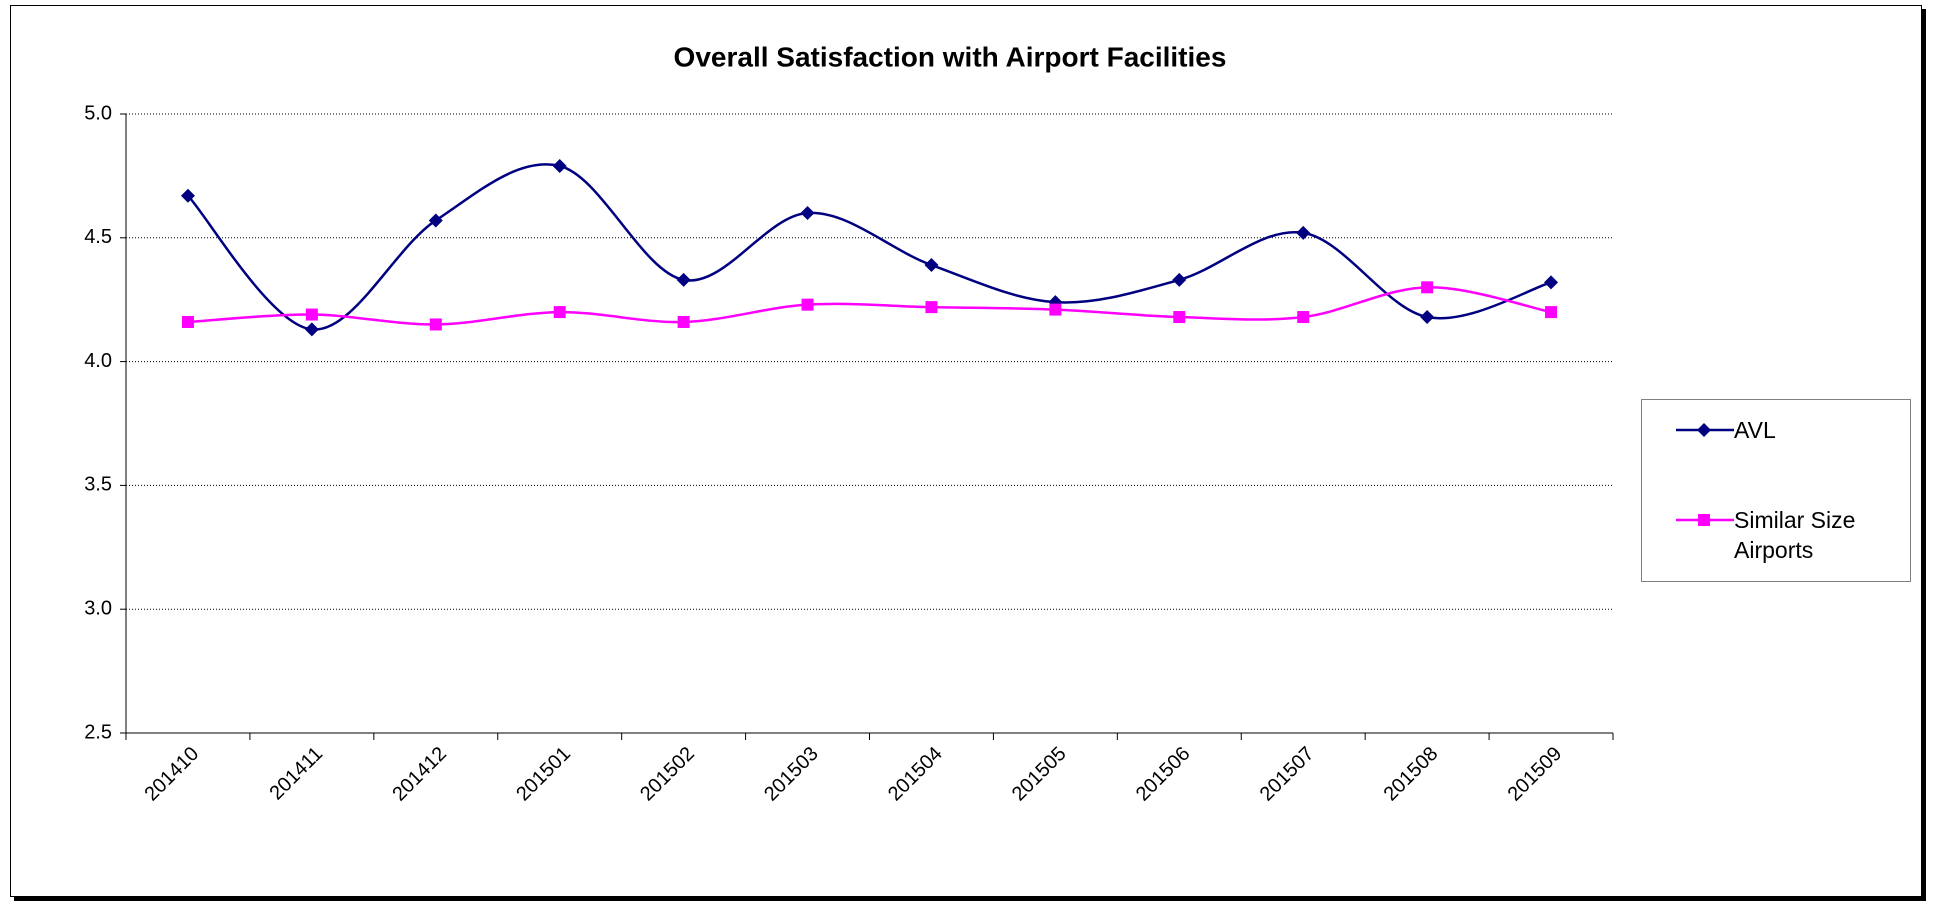 The height and width of the screenshot is (903, 1938). I want to click on y-tick-label: 4.0, so click(98, 361).